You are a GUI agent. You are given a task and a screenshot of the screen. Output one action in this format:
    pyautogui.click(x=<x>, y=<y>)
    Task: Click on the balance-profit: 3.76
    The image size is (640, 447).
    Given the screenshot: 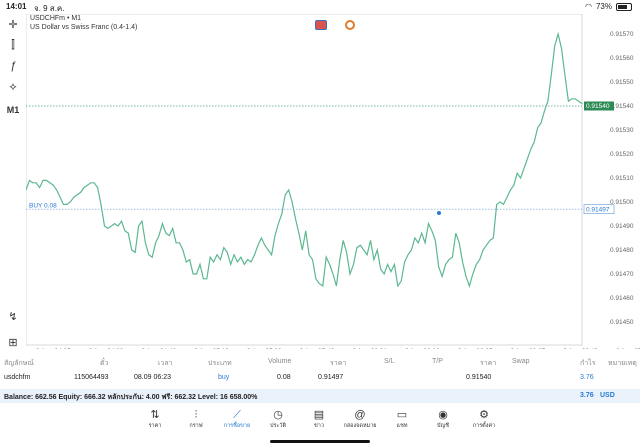 What is the action you would take?
    pyautogui.click(x=587, y=395)
    